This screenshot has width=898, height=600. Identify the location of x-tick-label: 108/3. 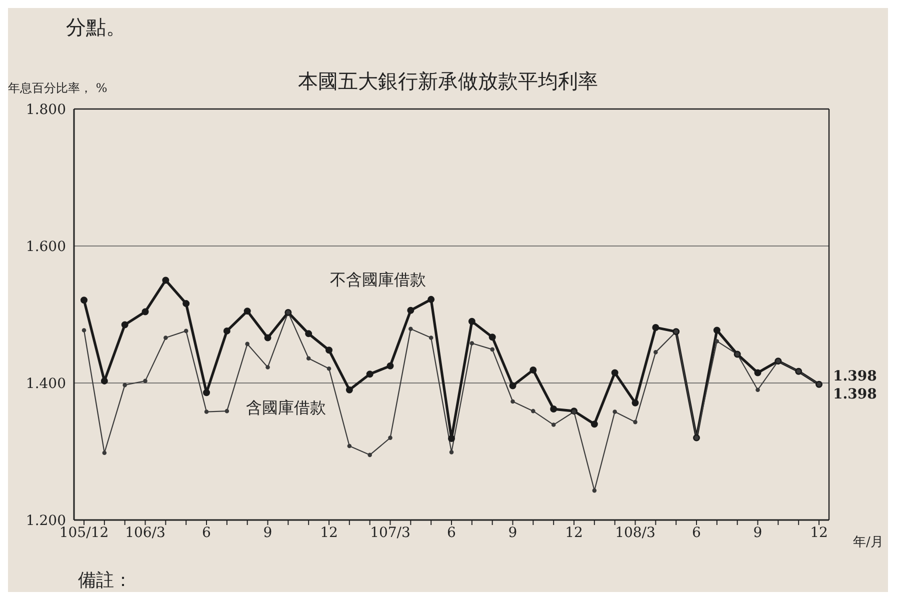
(635, 532).